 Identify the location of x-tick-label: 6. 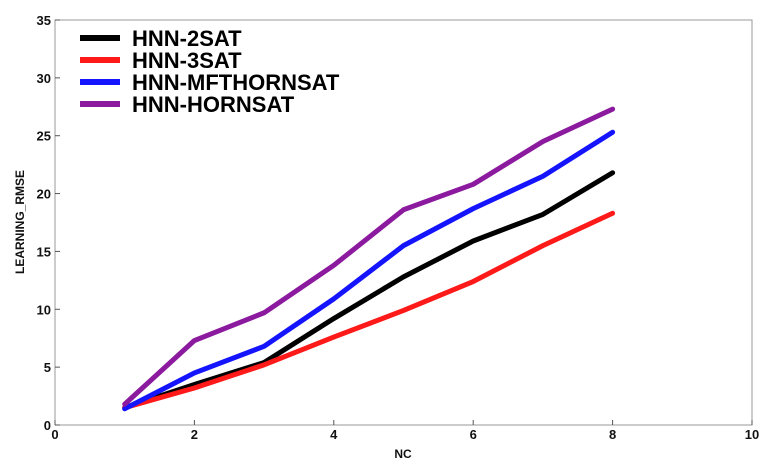
(473, 434).